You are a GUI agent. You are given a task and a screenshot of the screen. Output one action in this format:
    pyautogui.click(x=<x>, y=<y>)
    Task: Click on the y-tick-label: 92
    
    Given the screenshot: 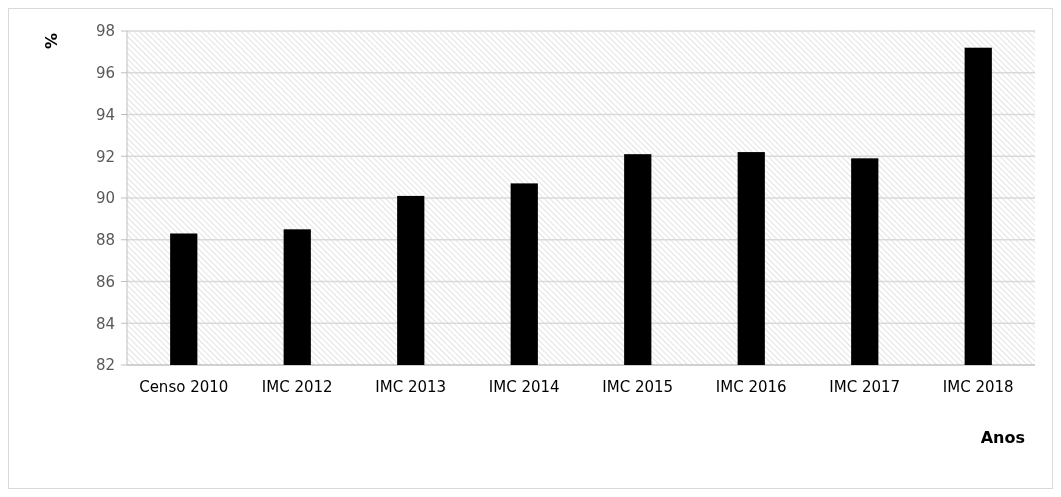 What is the action you would take?
    pyautogui.click(x=105, y=156)
    